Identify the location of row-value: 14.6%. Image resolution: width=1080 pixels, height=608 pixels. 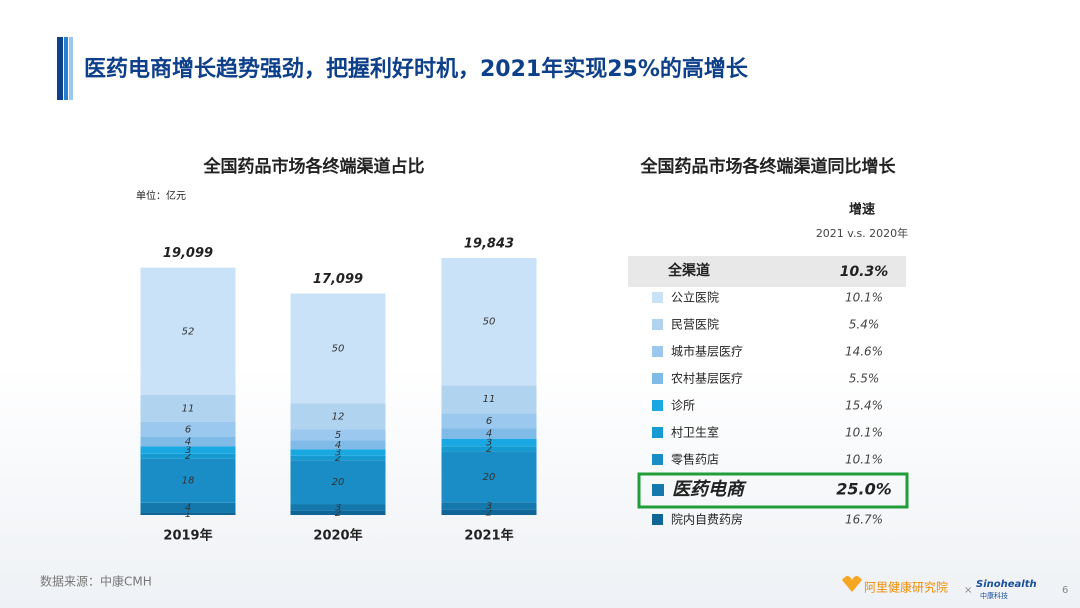
(864, 352).